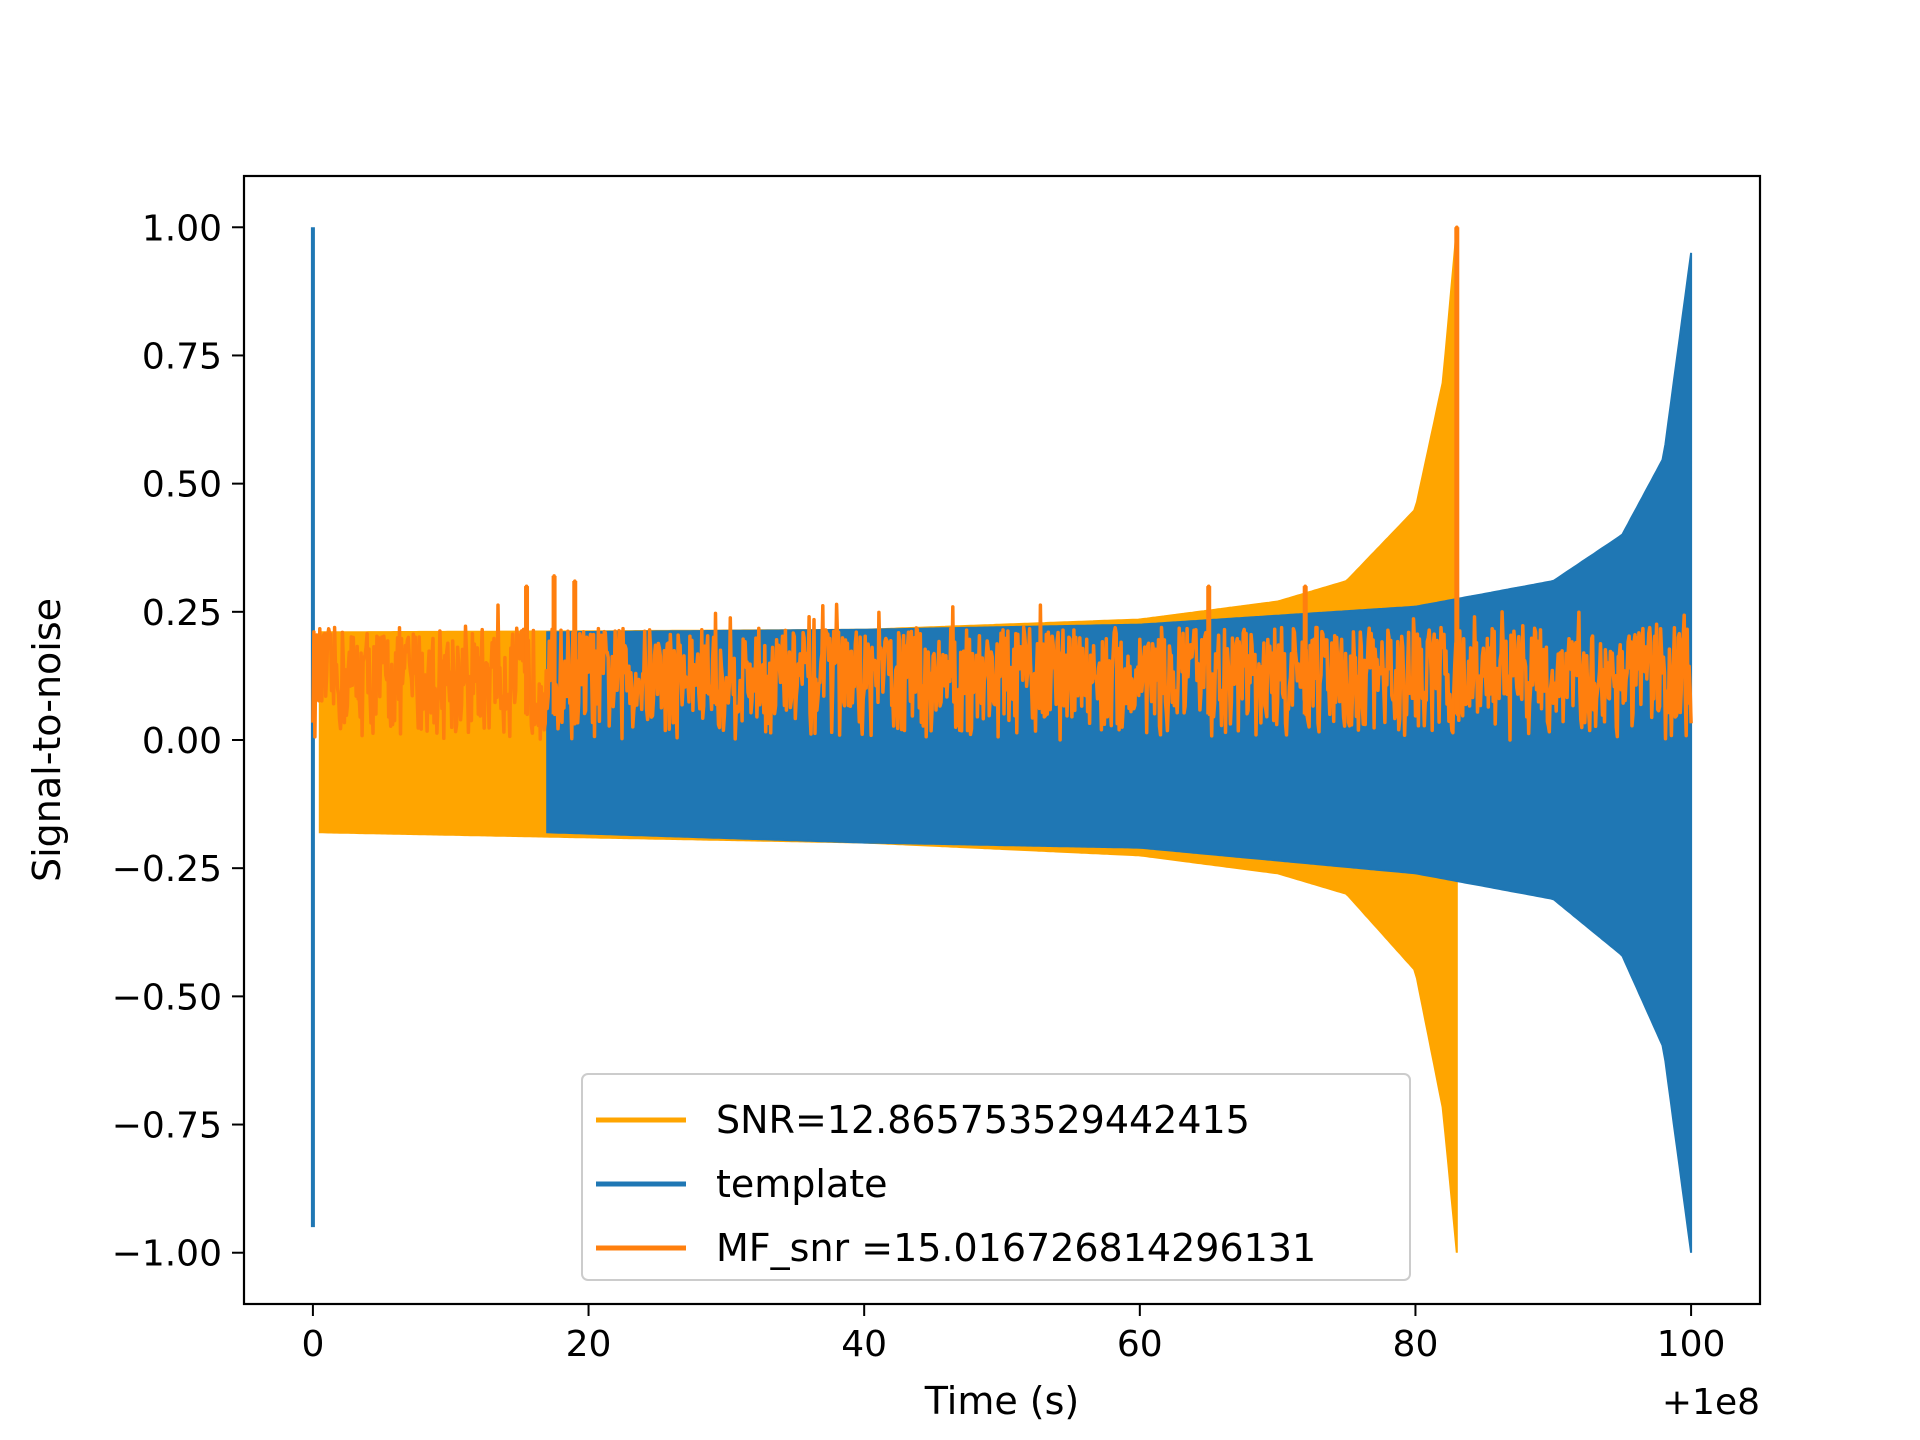  I want to click on x-tick-label-1: 20, so click(589, 1344).